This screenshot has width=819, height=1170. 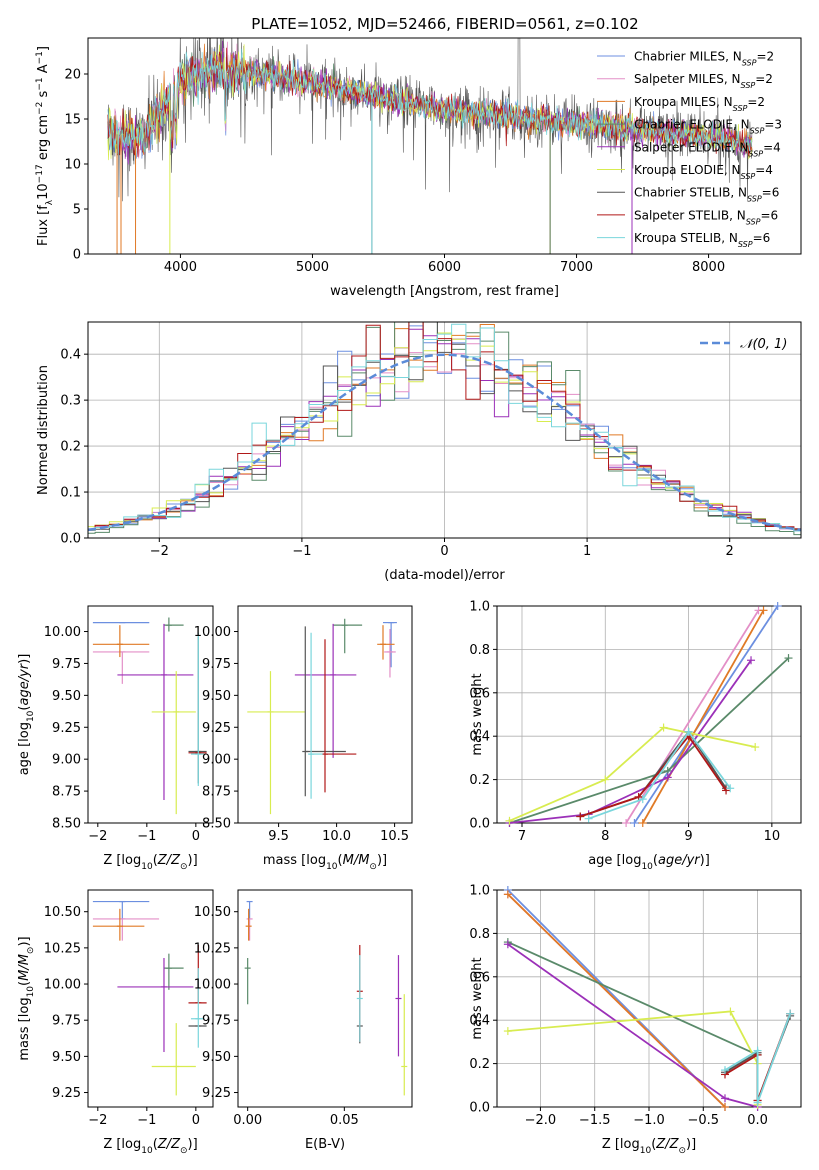 I want to click on x-axis-label: mass [log10(M/M⊙)], so click(x=325, y=862).